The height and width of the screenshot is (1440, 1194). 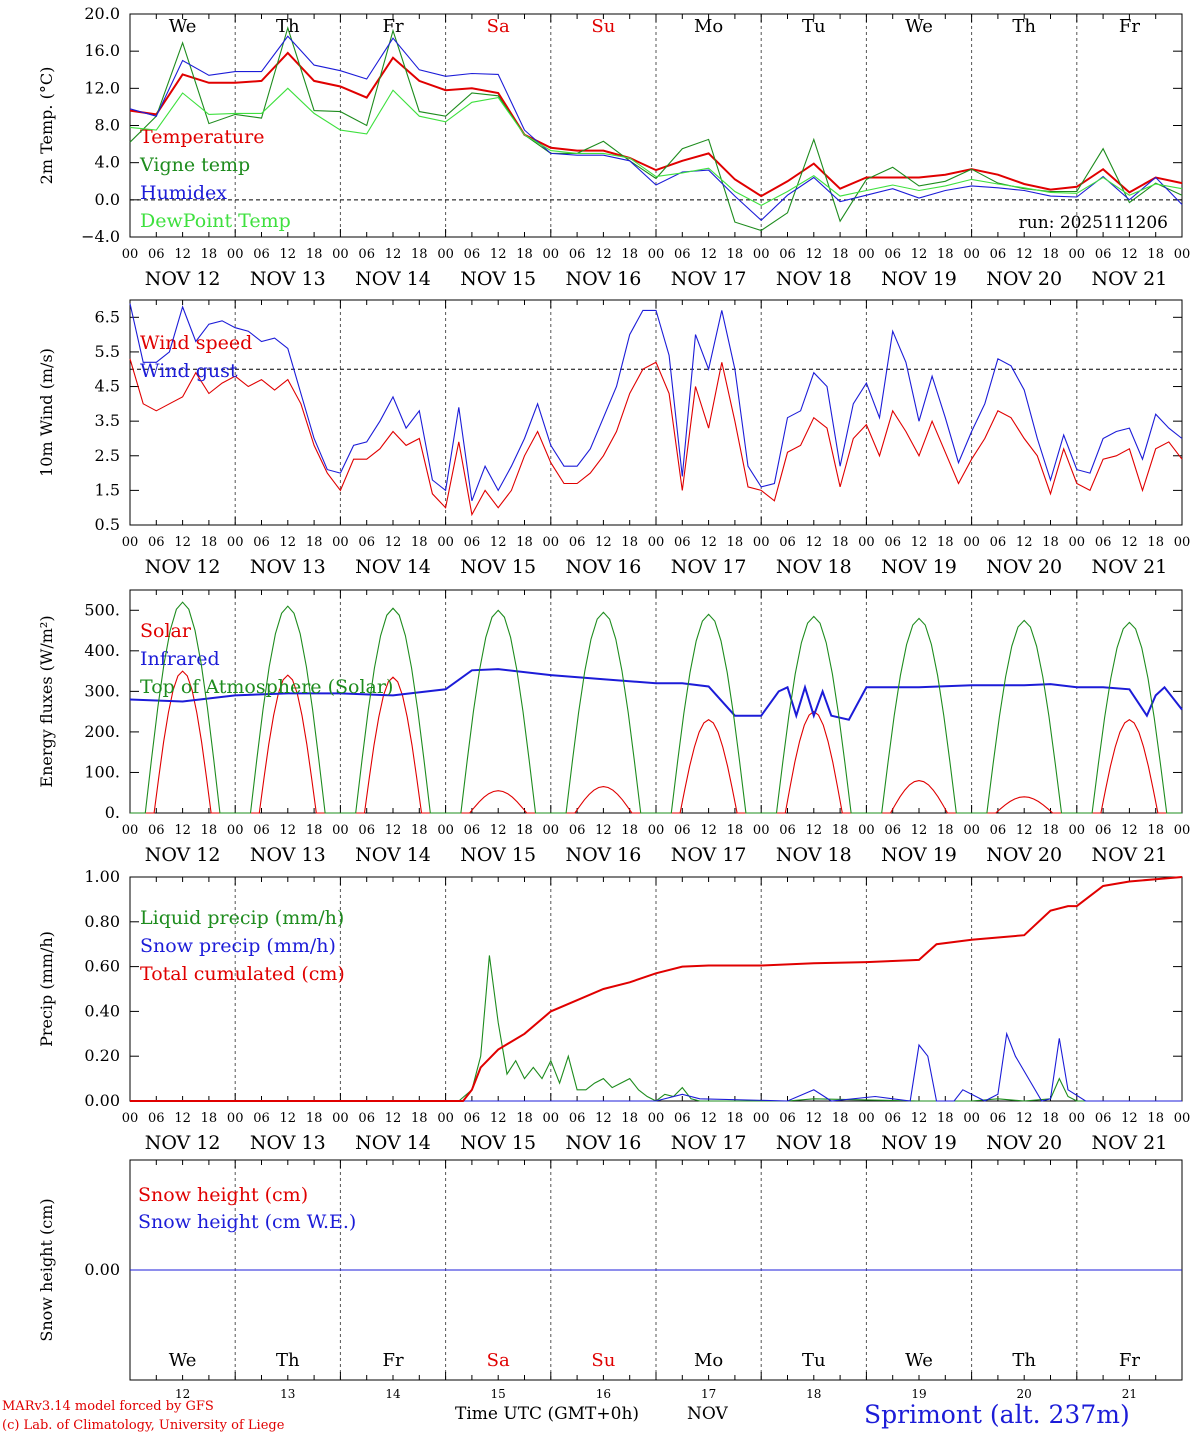 What do you see at coordinates (656, 989) in the screenshot?
I see `series-total-cumulated-cm-` at bounding box center [656, 989].